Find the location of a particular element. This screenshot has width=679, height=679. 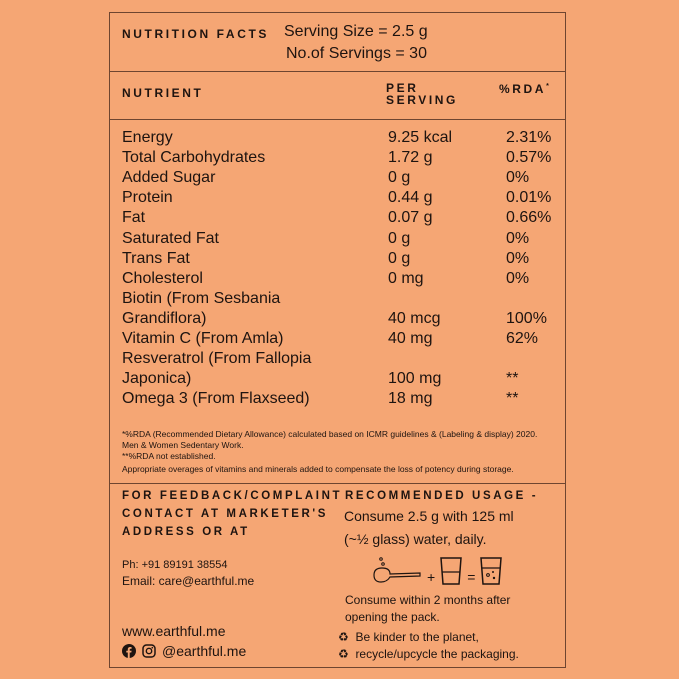

feedback-line-2: CONTACT AT MARKETER'S is located at coordinates (225, 514).